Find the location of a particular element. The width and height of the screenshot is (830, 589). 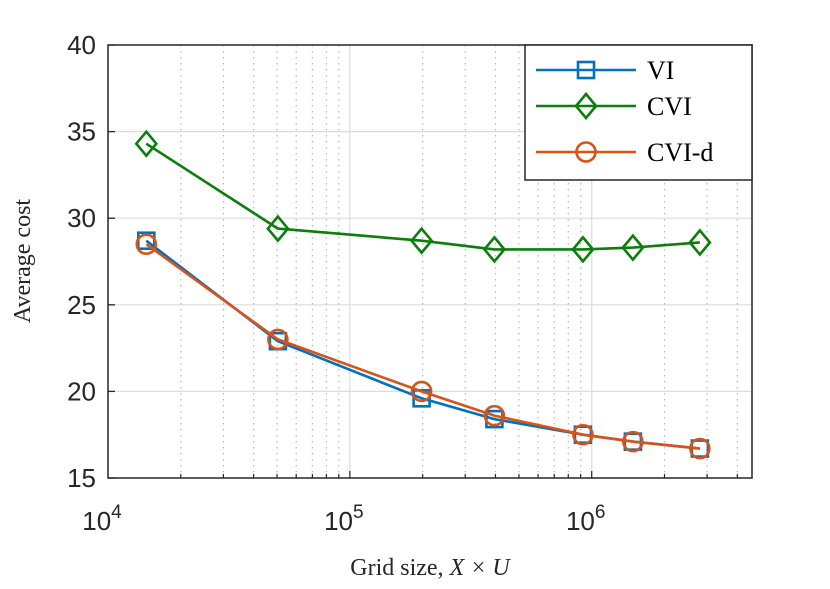

y-tick-label: 40 is located at coordinates (81, 45).